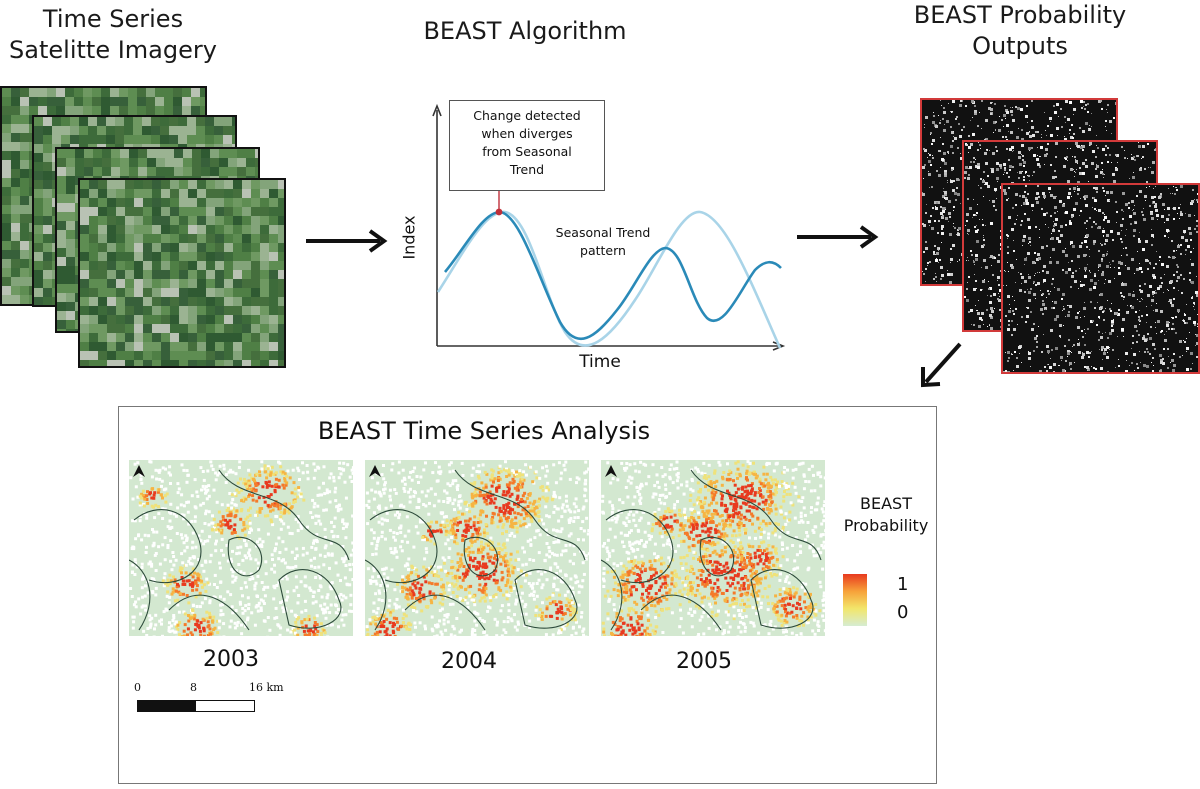 The image size is (1200, 789). What do you see at coordinates (484, 431) in the screenshot?
I see `analysis-title: BEAST Time Series Analysis` at bounding box center [484, 431].